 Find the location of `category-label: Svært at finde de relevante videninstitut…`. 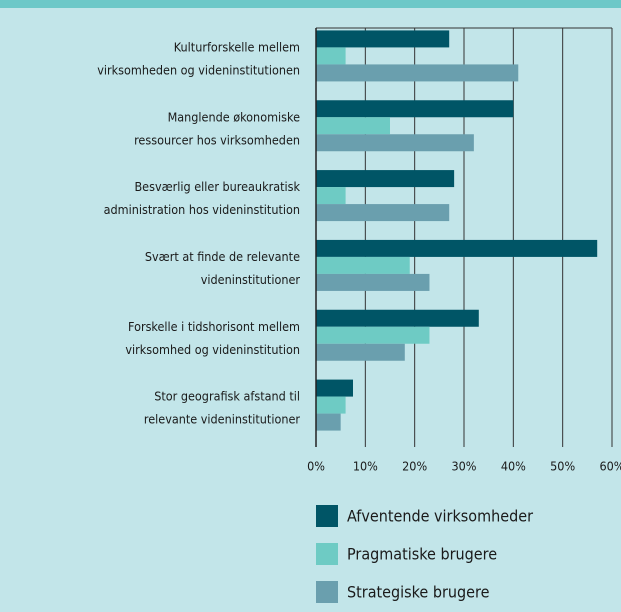

category-label: Svært at finde de relevante videninstitut… is located at coordinates (222, 267).